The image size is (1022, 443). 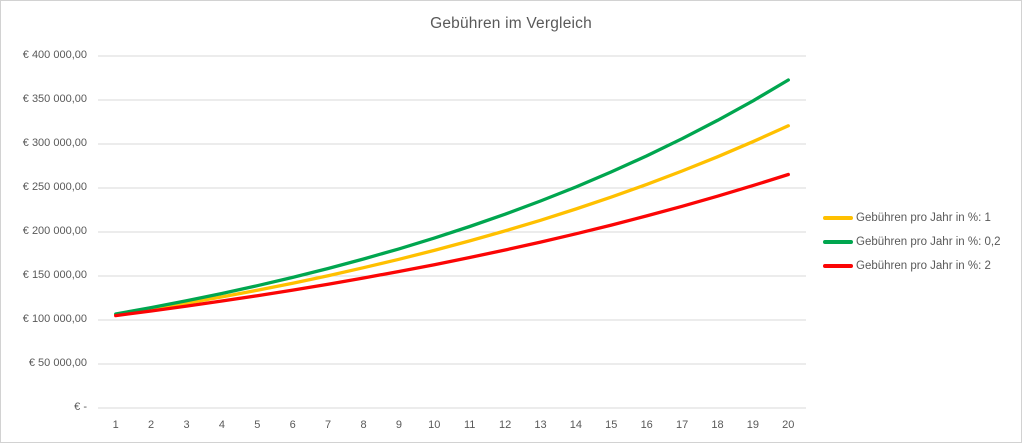 What do you see at coordinates (54, 99) in the screenshot?
I see `y-tick-label: € 350 000,00` at bounding box center [54, 99].